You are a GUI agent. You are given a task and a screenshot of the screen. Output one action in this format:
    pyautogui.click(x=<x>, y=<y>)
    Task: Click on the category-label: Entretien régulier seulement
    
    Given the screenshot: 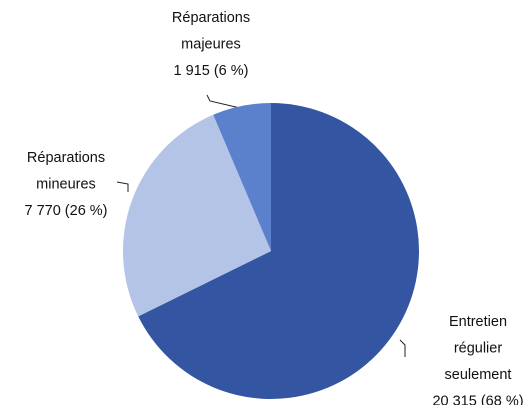 What is the action you would take?
    pyautogui.click(x=478, y=348)
    